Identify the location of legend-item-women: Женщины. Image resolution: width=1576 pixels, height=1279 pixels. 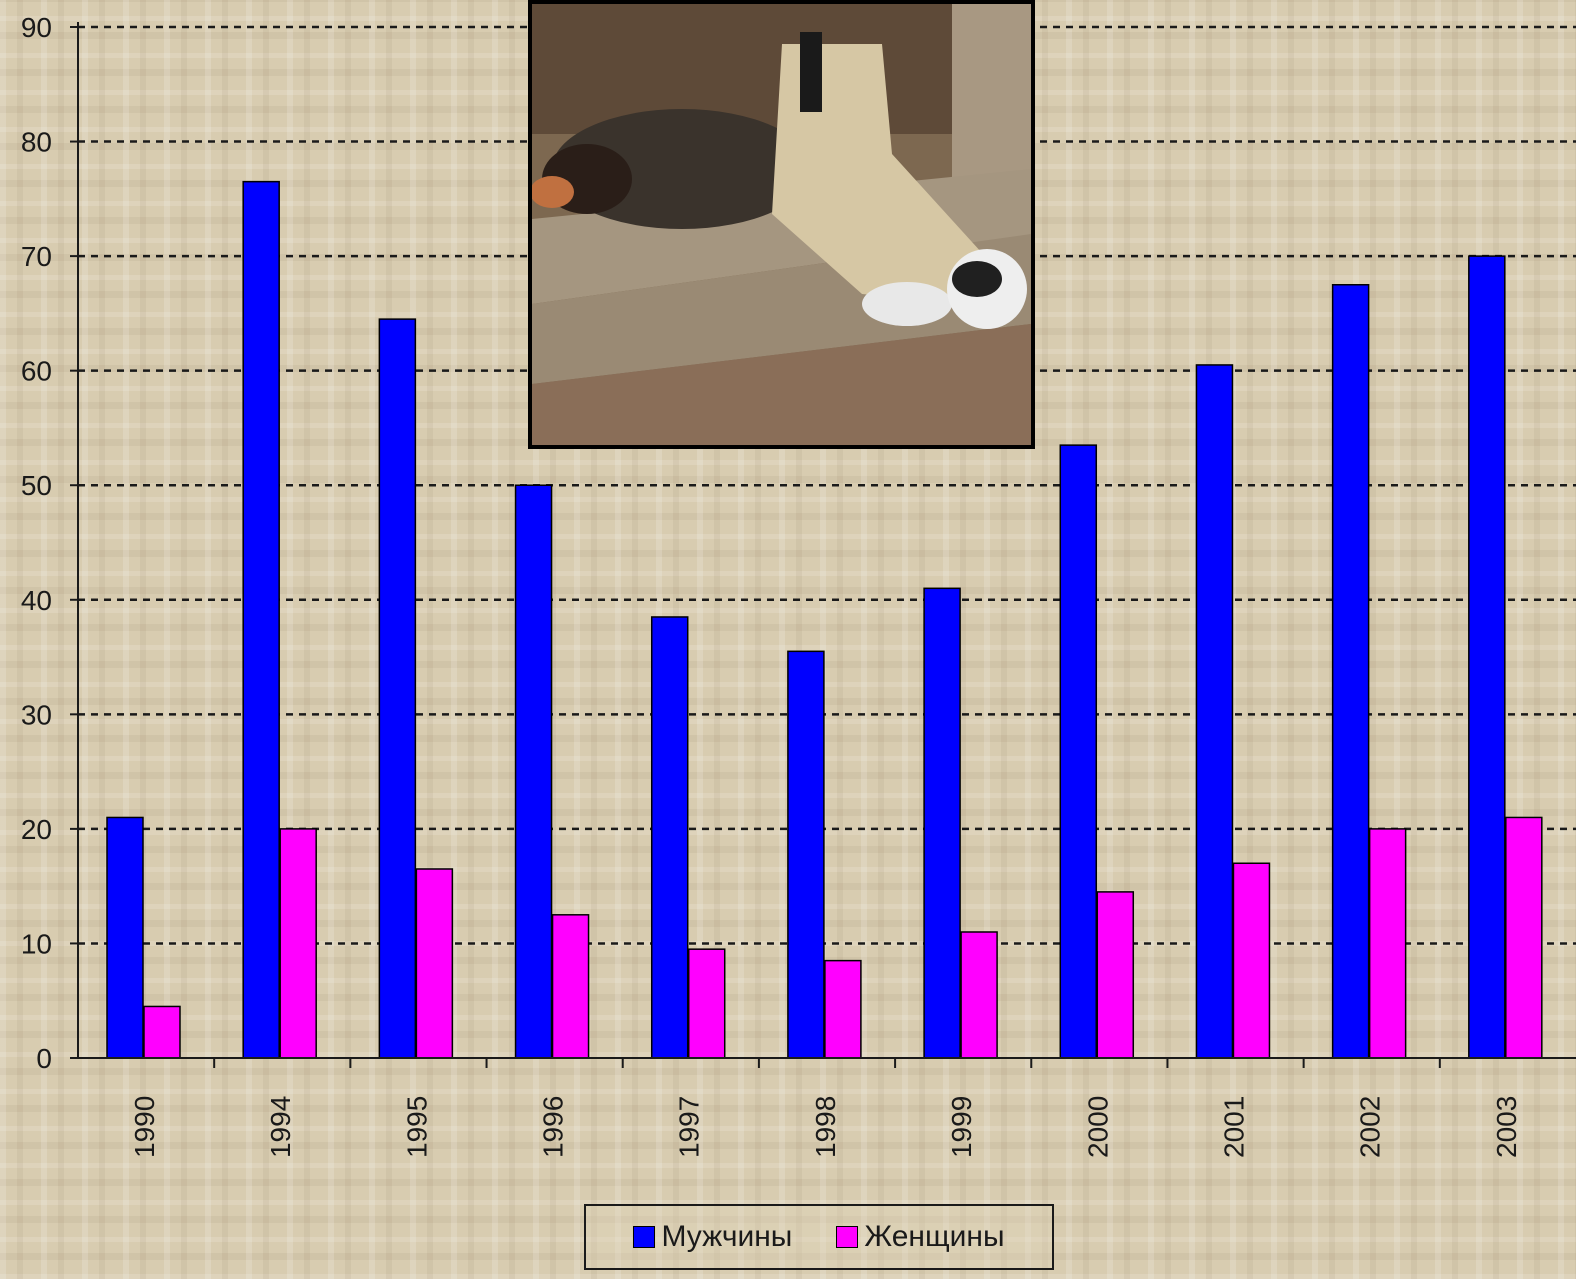
(920, 1237).